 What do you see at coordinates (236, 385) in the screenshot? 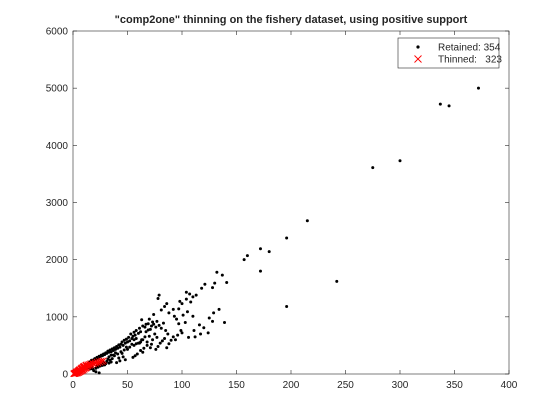
I see `x-tick-label: 150` at bounding box center [236, 385].